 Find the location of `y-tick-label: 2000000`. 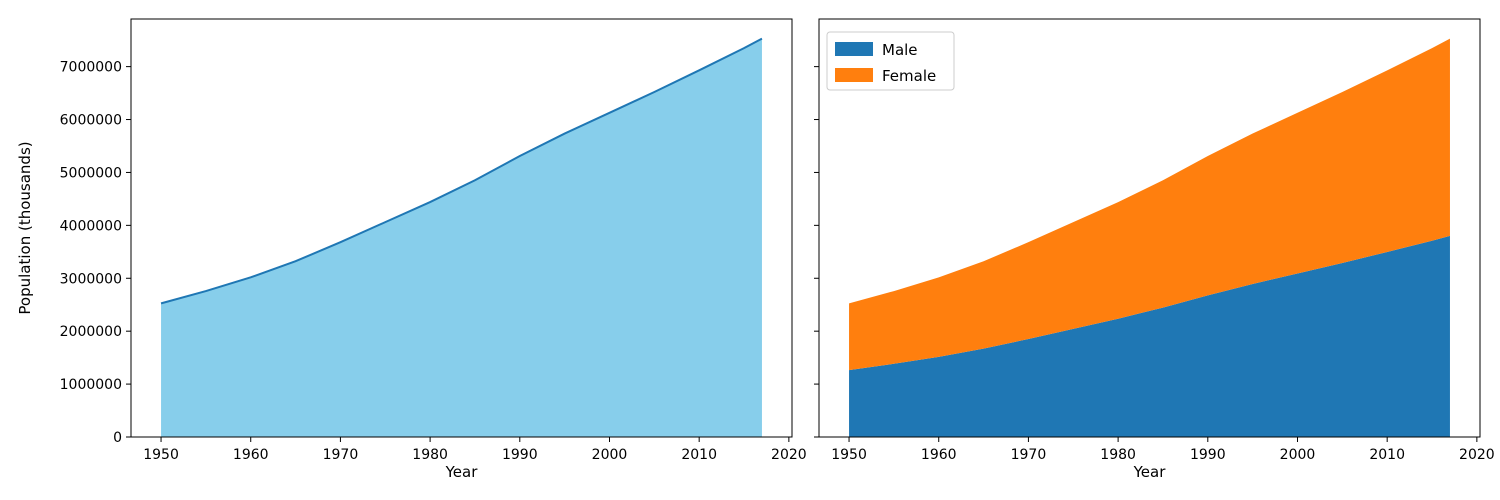

y-tick-label: 2000000 is located at coordinates (91, 332).